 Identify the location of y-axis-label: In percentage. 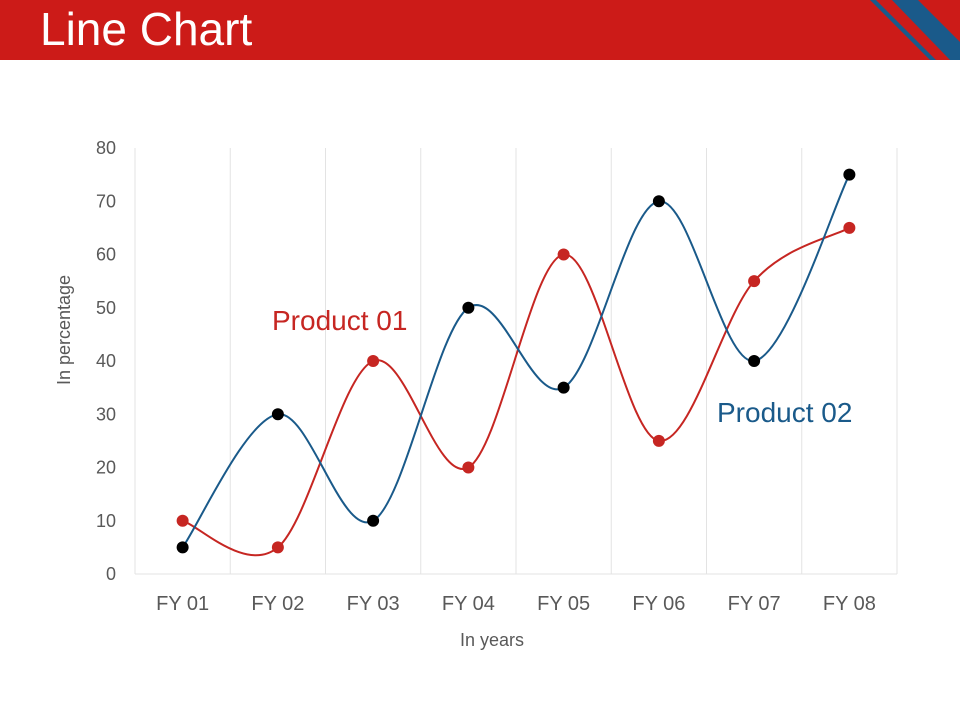
(64, 330).